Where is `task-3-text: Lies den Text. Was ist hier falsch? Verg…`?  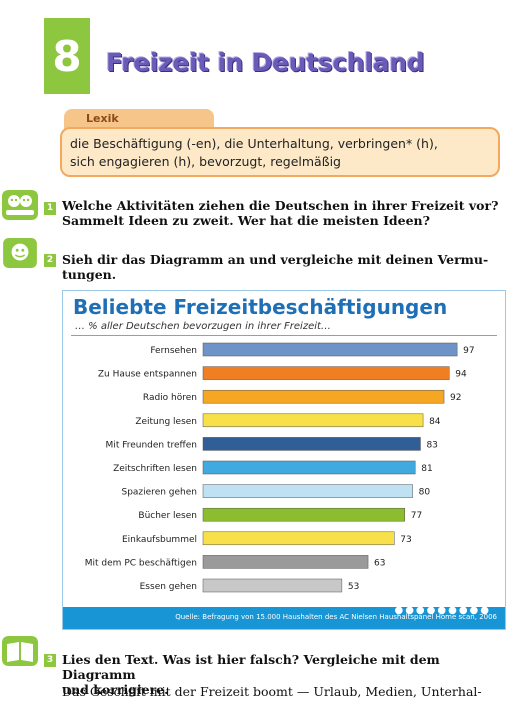
task-3-text: Lies den Text. Was ist hier falsch? Verg… is located at coordinates (282, 674).